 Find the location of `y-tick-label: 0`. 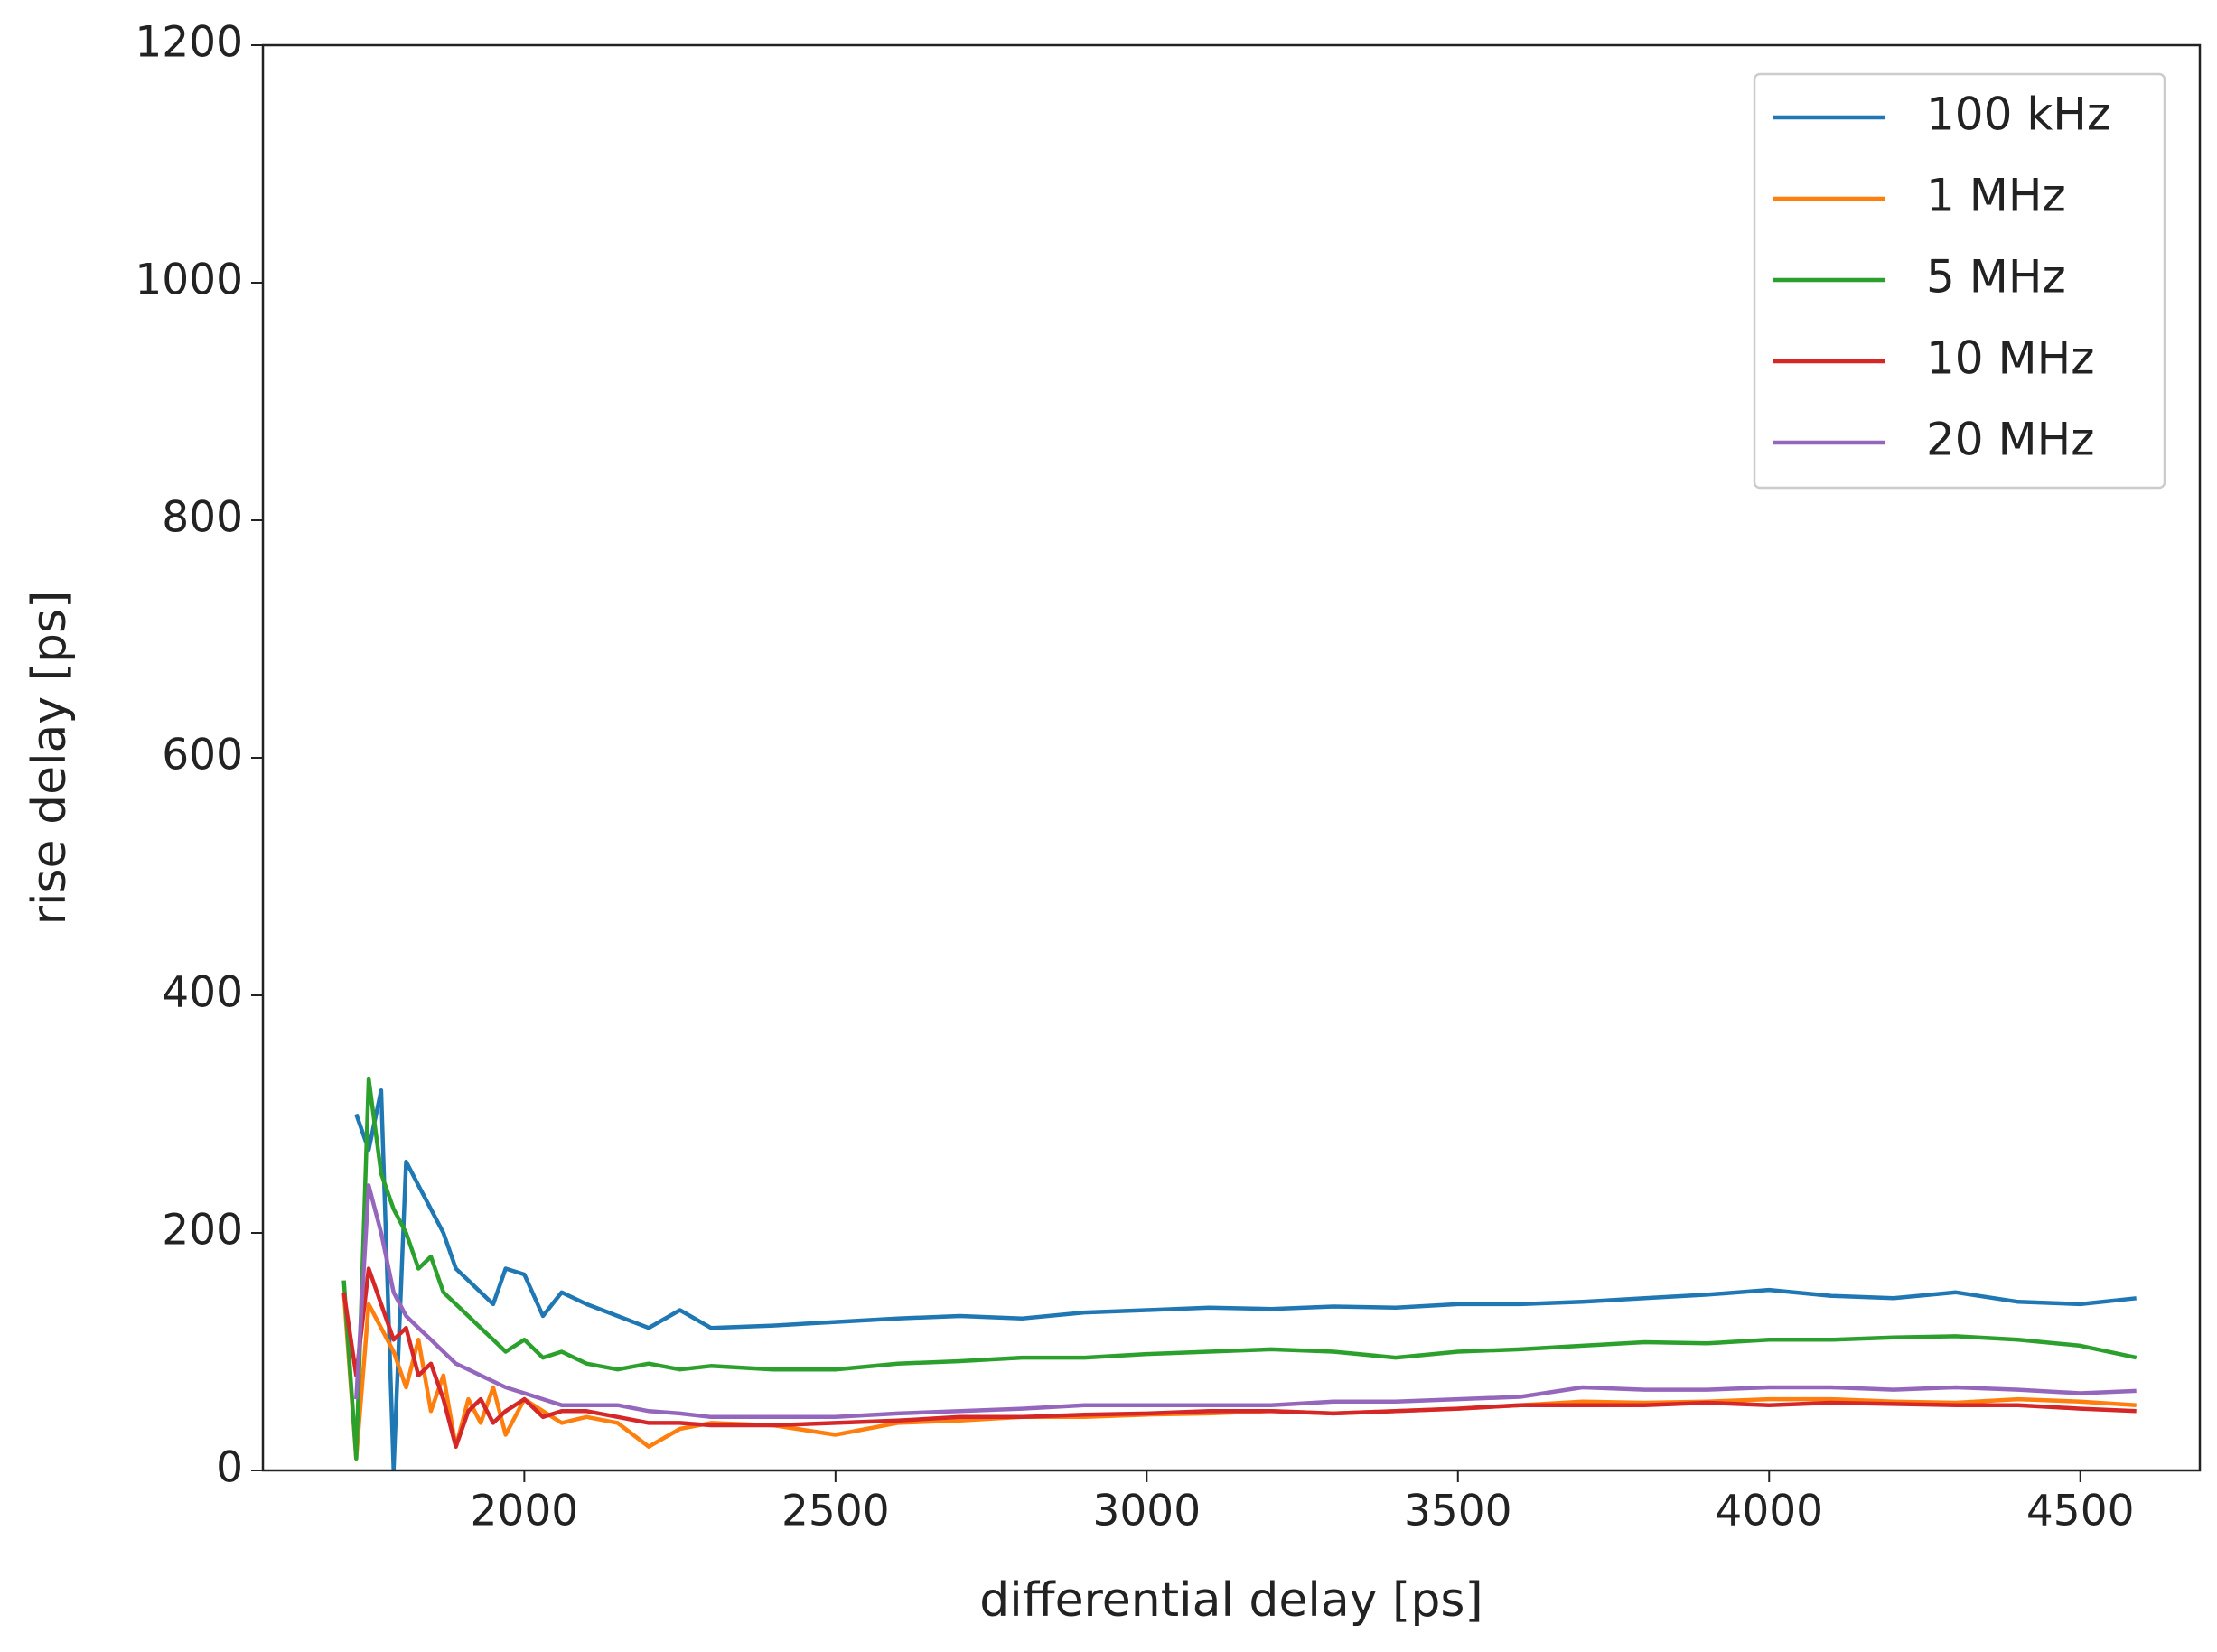

y-tick-label: 0 is located at coordinates (229, 1468).